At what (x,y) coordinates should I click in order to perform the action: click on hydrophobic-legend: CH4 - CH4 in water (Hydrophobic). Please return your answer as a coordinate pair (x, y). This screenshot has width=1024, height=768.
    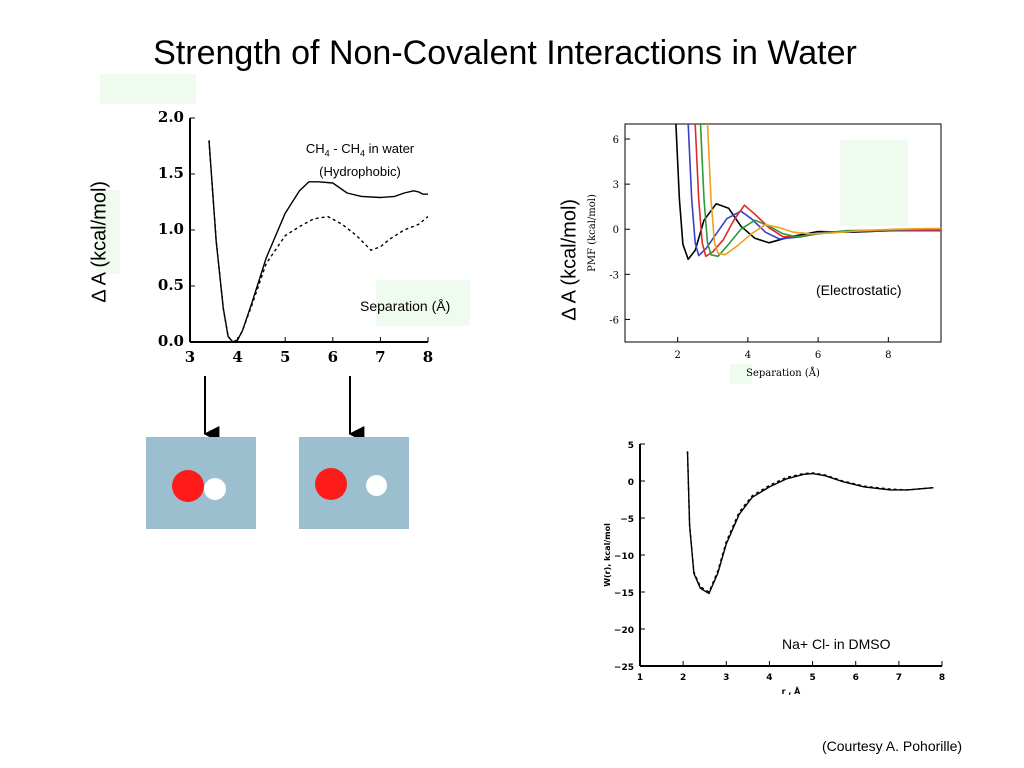
    Looking at the image, I should click on (360, 160).